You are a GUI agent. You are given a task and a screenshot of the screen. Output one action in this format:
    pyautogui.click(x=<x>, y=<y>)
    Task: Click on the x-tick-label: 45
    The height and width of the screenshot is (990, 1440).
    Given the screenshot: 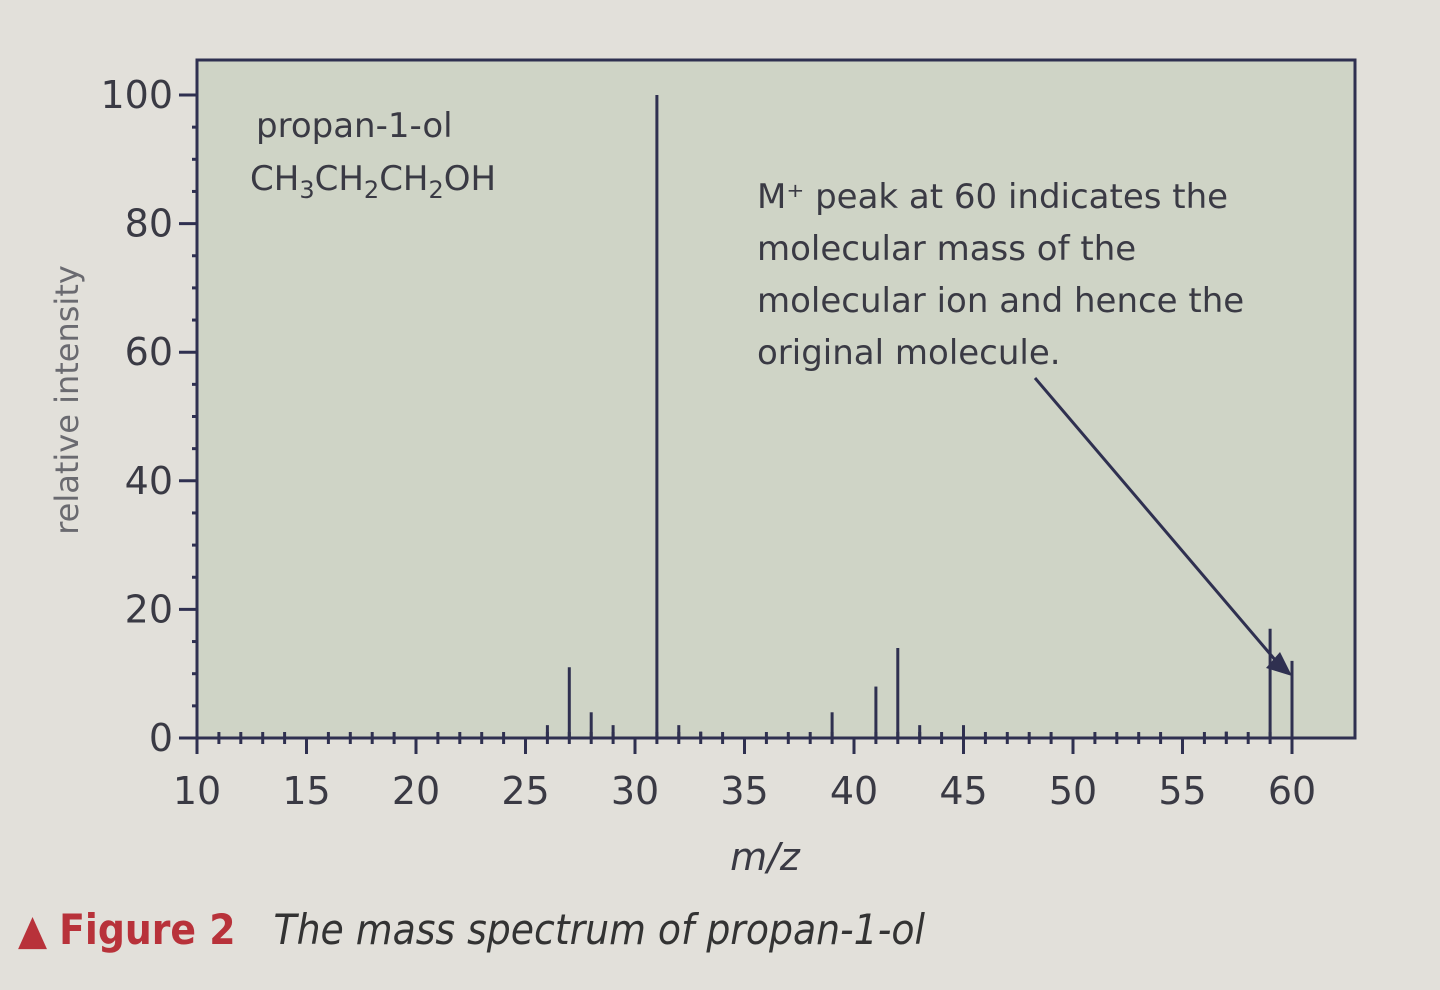 What is the action you would take?
    pyautogui.click(x=963, y=791)
    